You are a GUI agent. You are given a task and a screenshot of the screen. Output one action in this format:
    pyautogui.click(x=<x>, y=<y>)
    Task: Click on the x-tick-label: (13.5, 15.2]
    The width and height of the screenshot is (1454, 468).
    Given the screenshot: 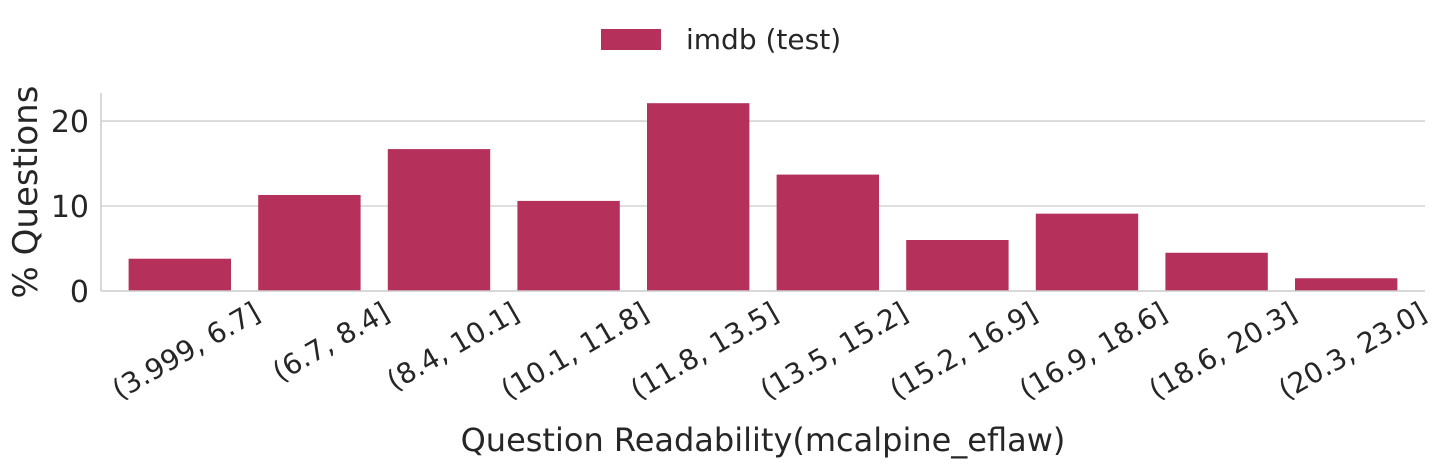 What is the action you would take?
    pyautogui.click(x=833, y=350)
    